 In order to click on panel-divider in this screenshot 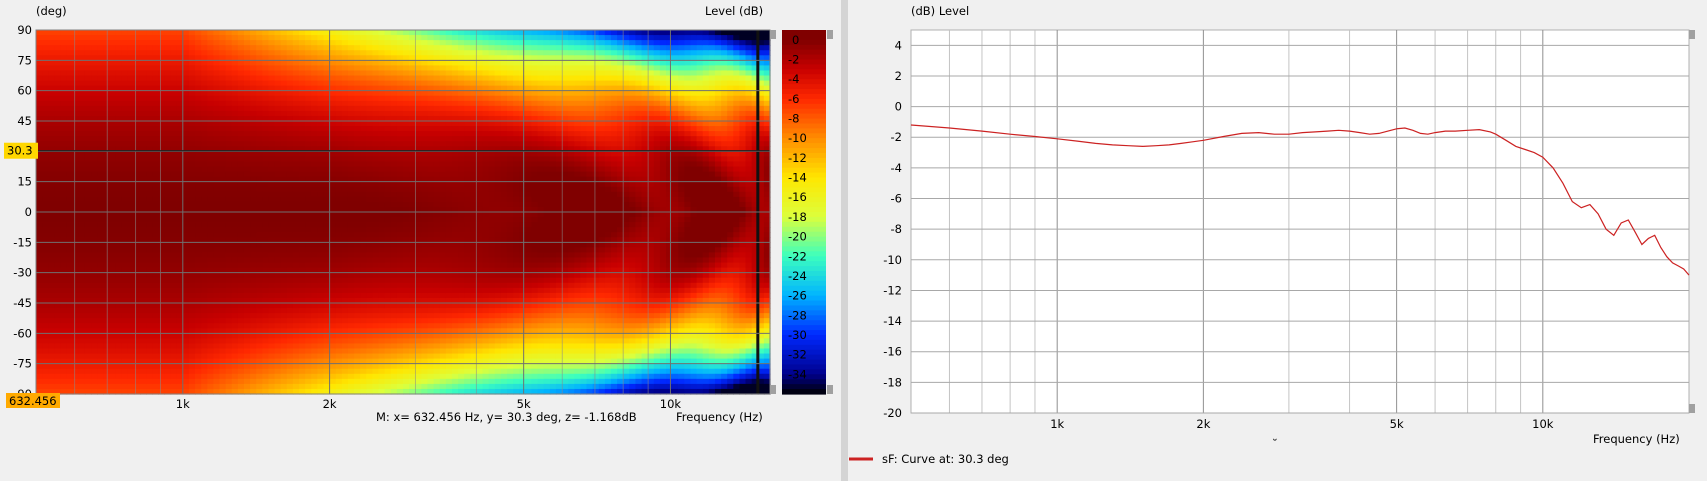, I will do `click(844, 240)`.